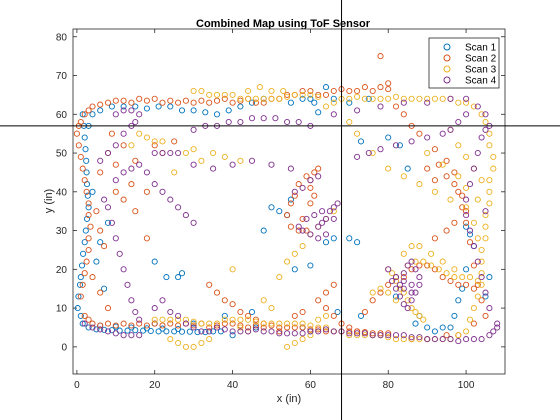  I want to click on x-tick-label: 0, so click(77, 385).